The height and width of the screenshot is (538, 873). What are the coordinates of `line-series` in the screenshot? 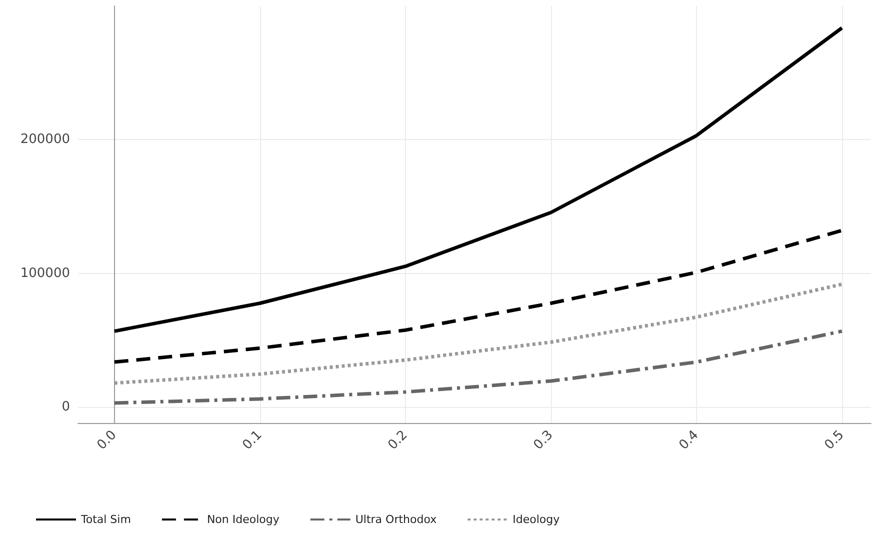 It's located at (478, 367).